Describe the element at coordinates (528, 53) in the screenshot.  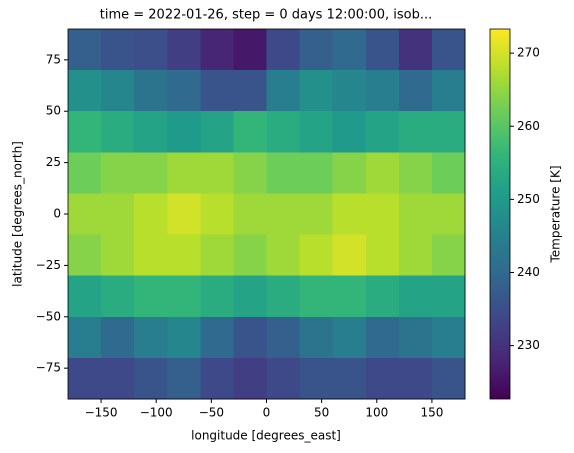
I see `colorbar-tick-label: 270` at that location.